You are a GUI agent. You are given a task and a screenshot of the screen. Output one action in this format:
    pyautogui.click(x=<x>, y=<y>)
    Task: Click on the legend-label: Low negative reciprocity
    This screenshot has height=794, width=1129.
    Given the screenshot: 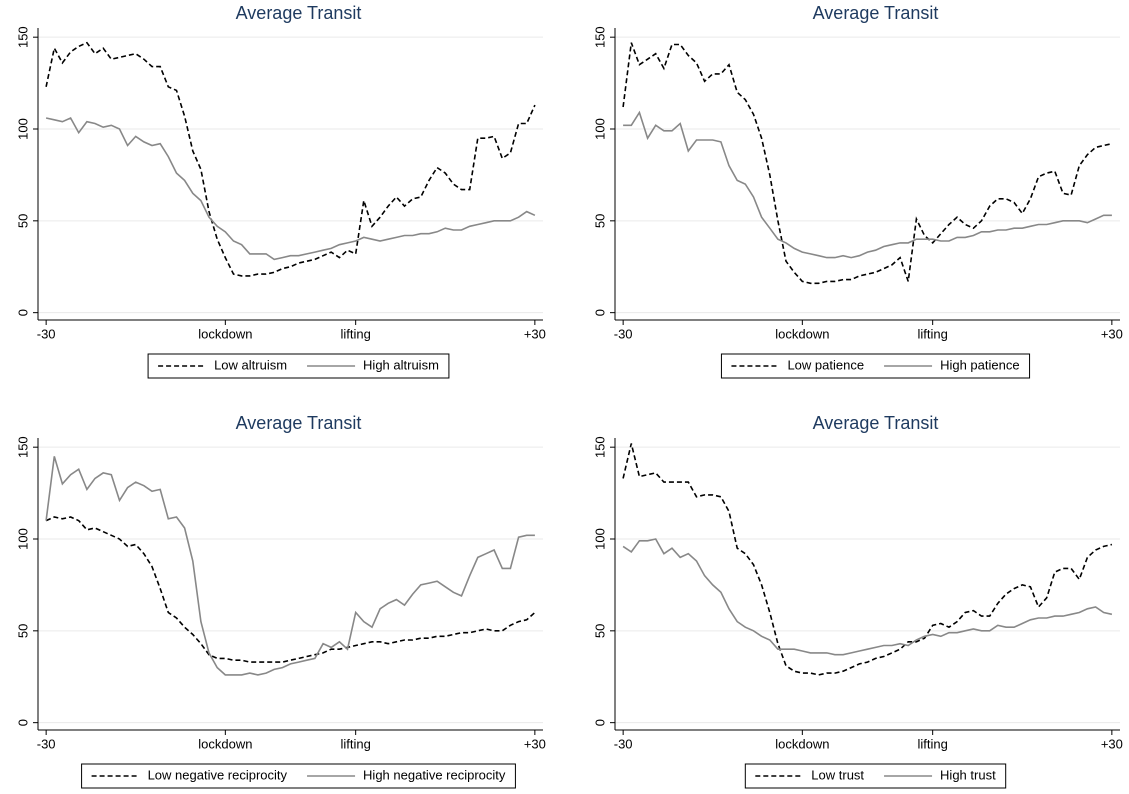 What is the action you would take?
    pyautogui.click(x=218, y=774)
    